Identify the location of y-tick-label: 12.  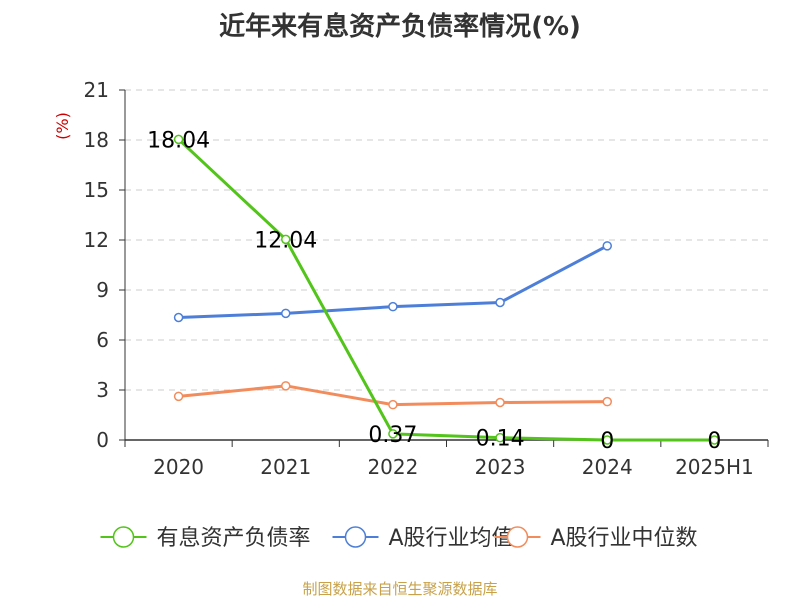
(96, 240).